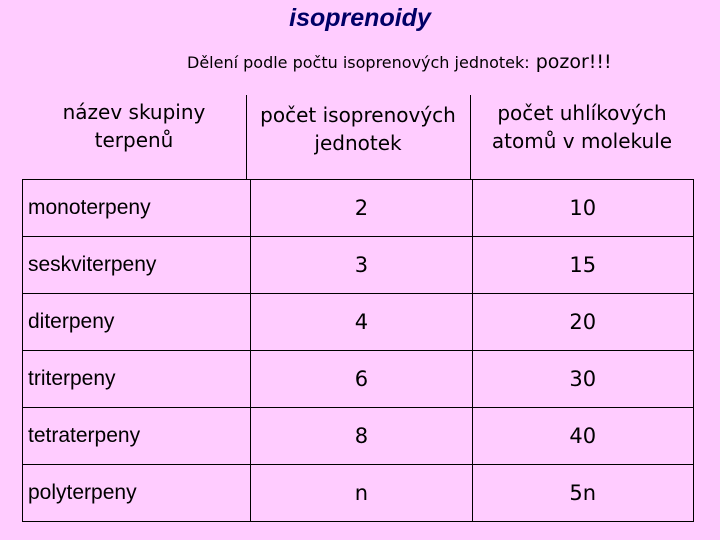 This screenshot has height=540, width=720. What do you see at coordinates (583, 379) in the screenshot?
I see `carbon-atom-count: 30` at bounding box center [583, 379].